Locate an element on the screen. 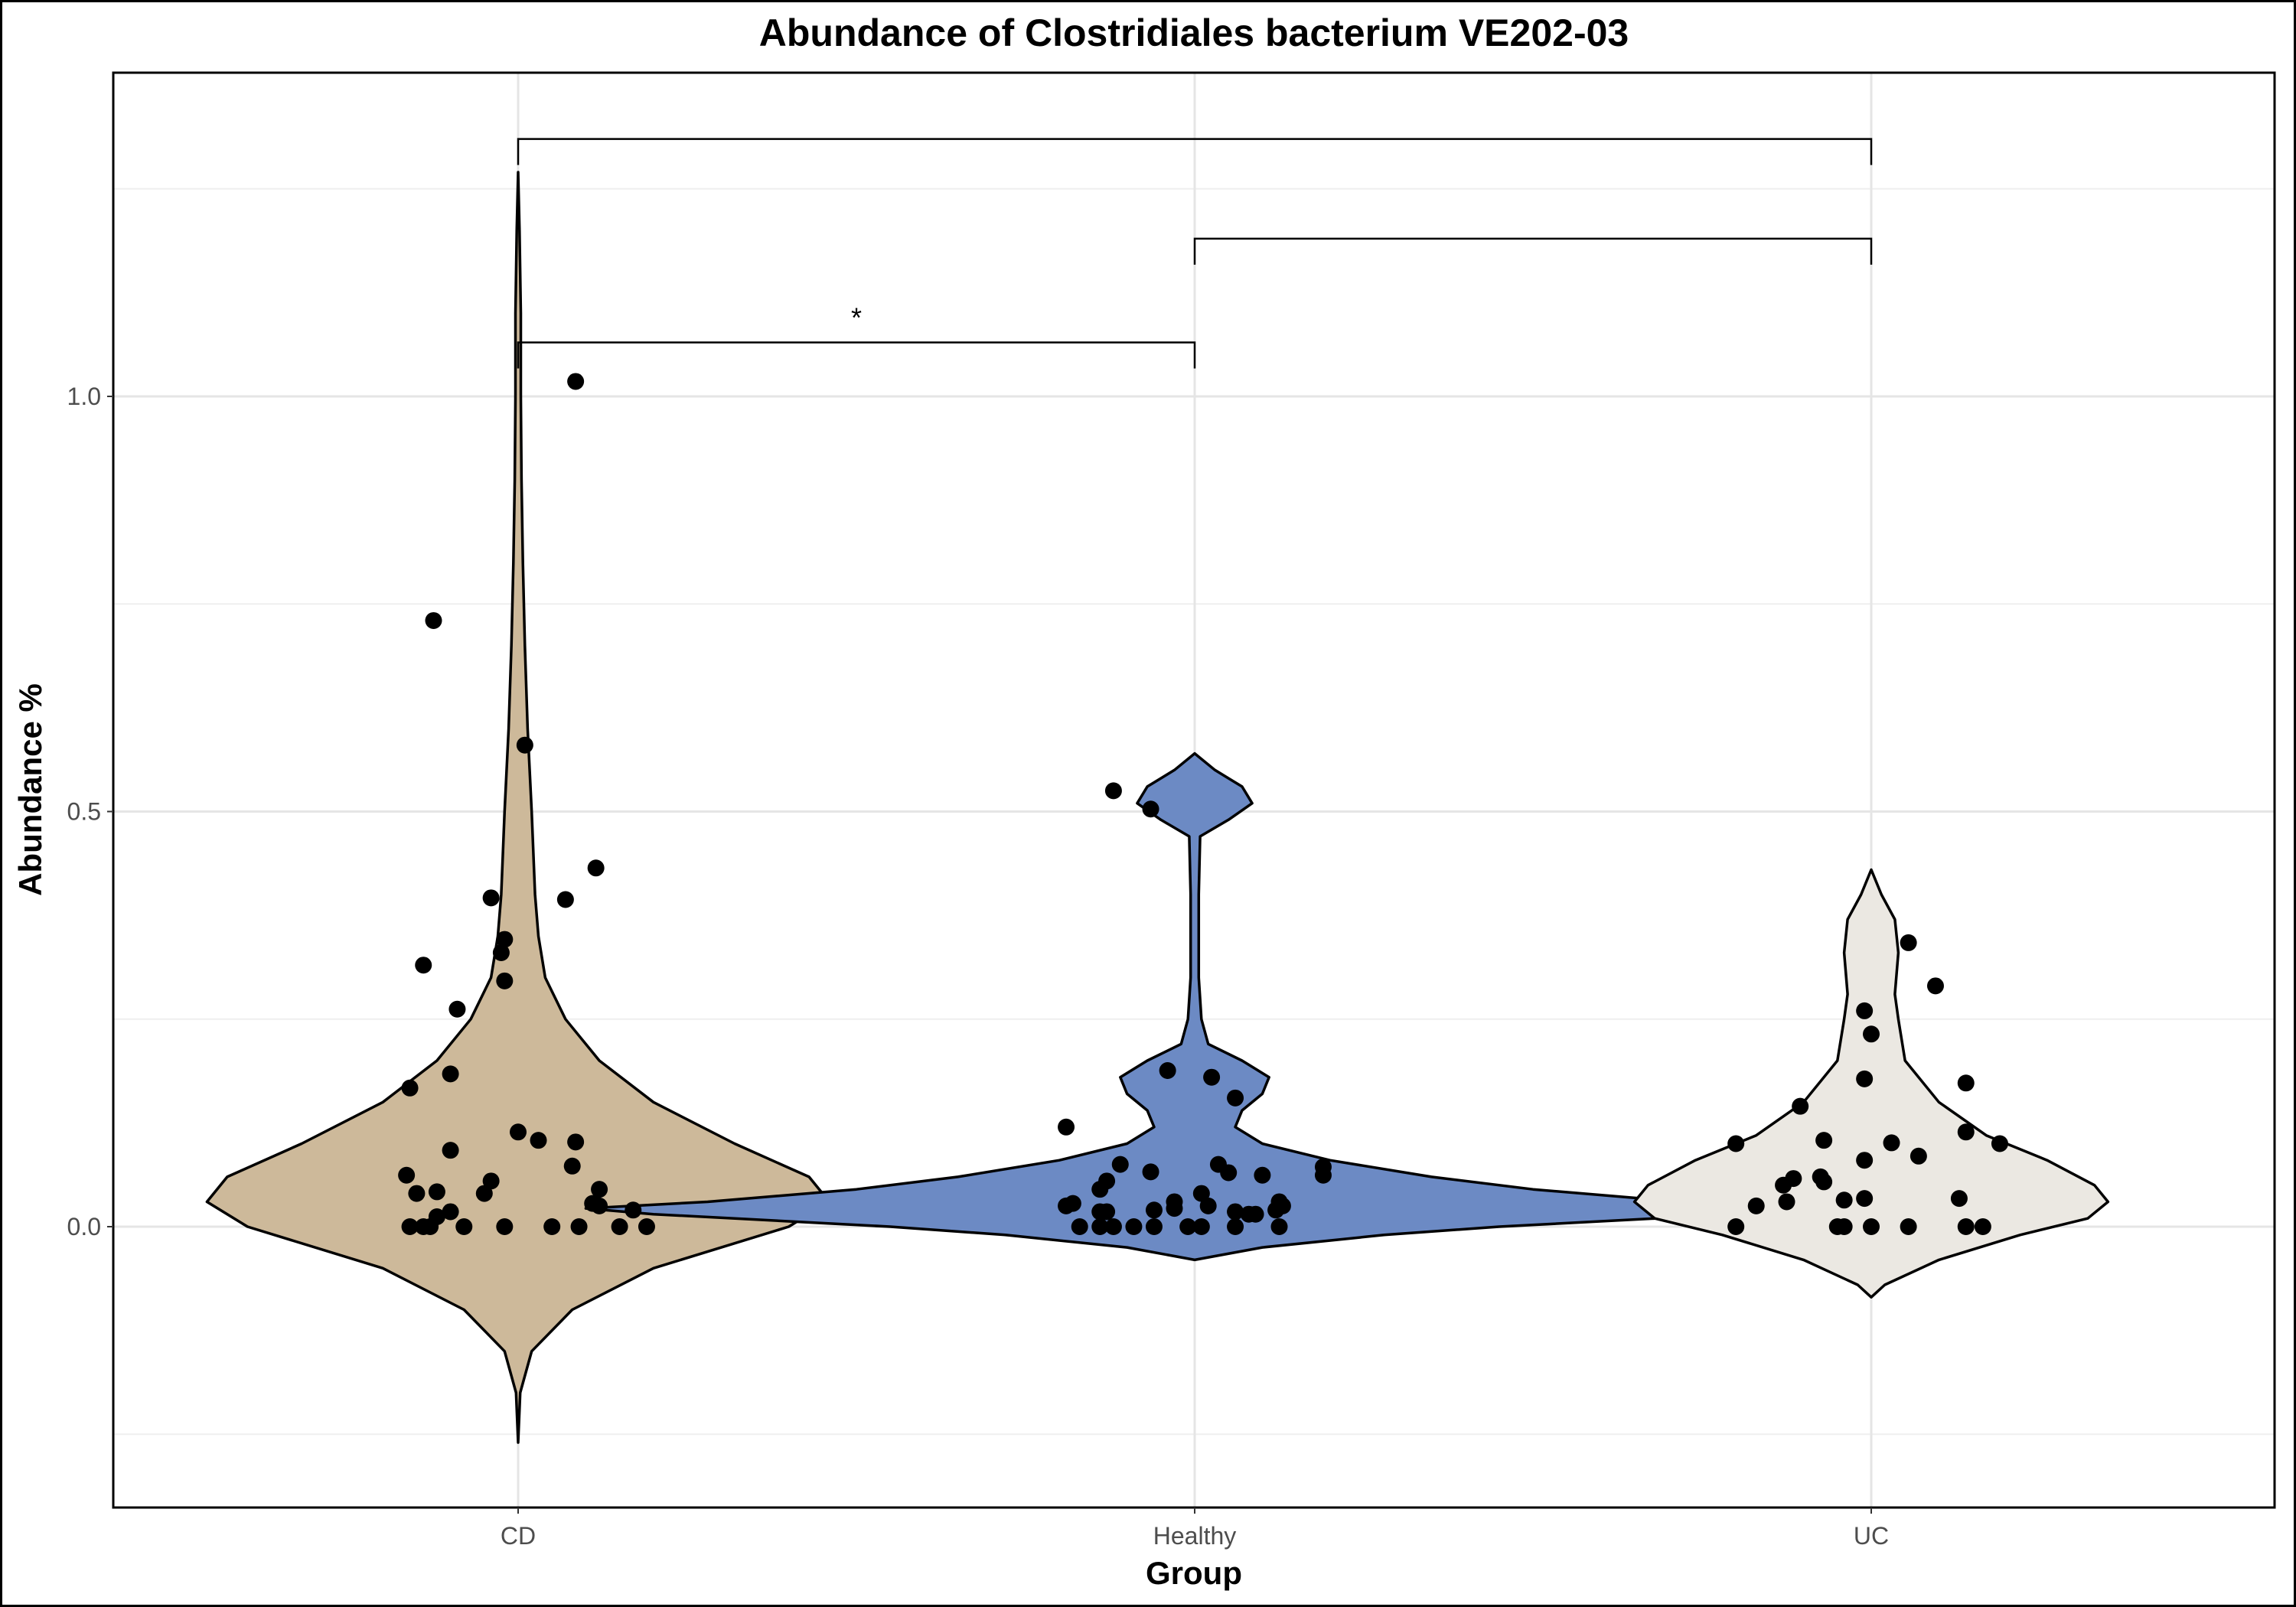 The image size is (2296, 1607). x-tick-label-uc: UC is located at coordinates (1871, 1536).